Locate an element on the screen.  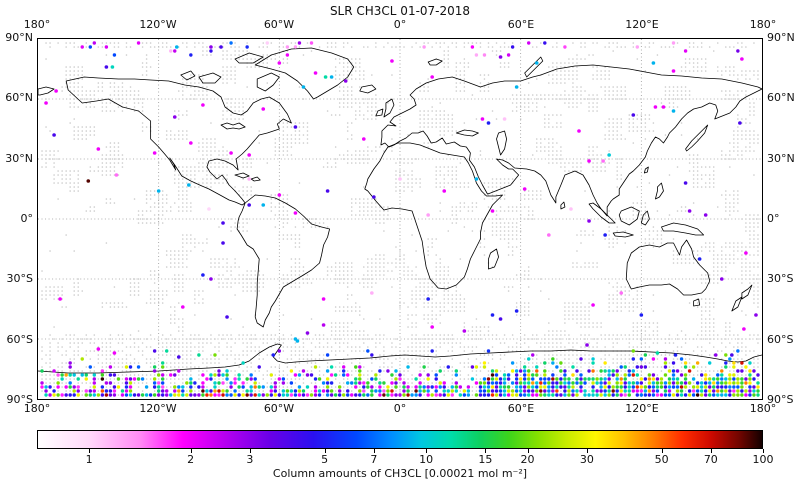
colorbar-tick-label: 3 is located at coordinates (250, 459).